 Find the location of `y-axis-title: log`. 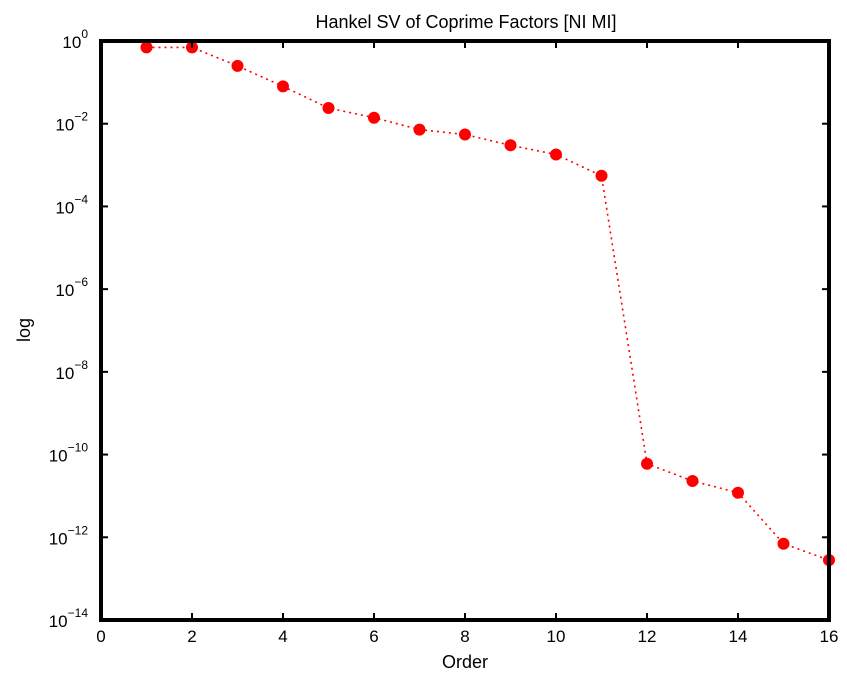

y-axis-title: log is located at coordinates (24, 330).